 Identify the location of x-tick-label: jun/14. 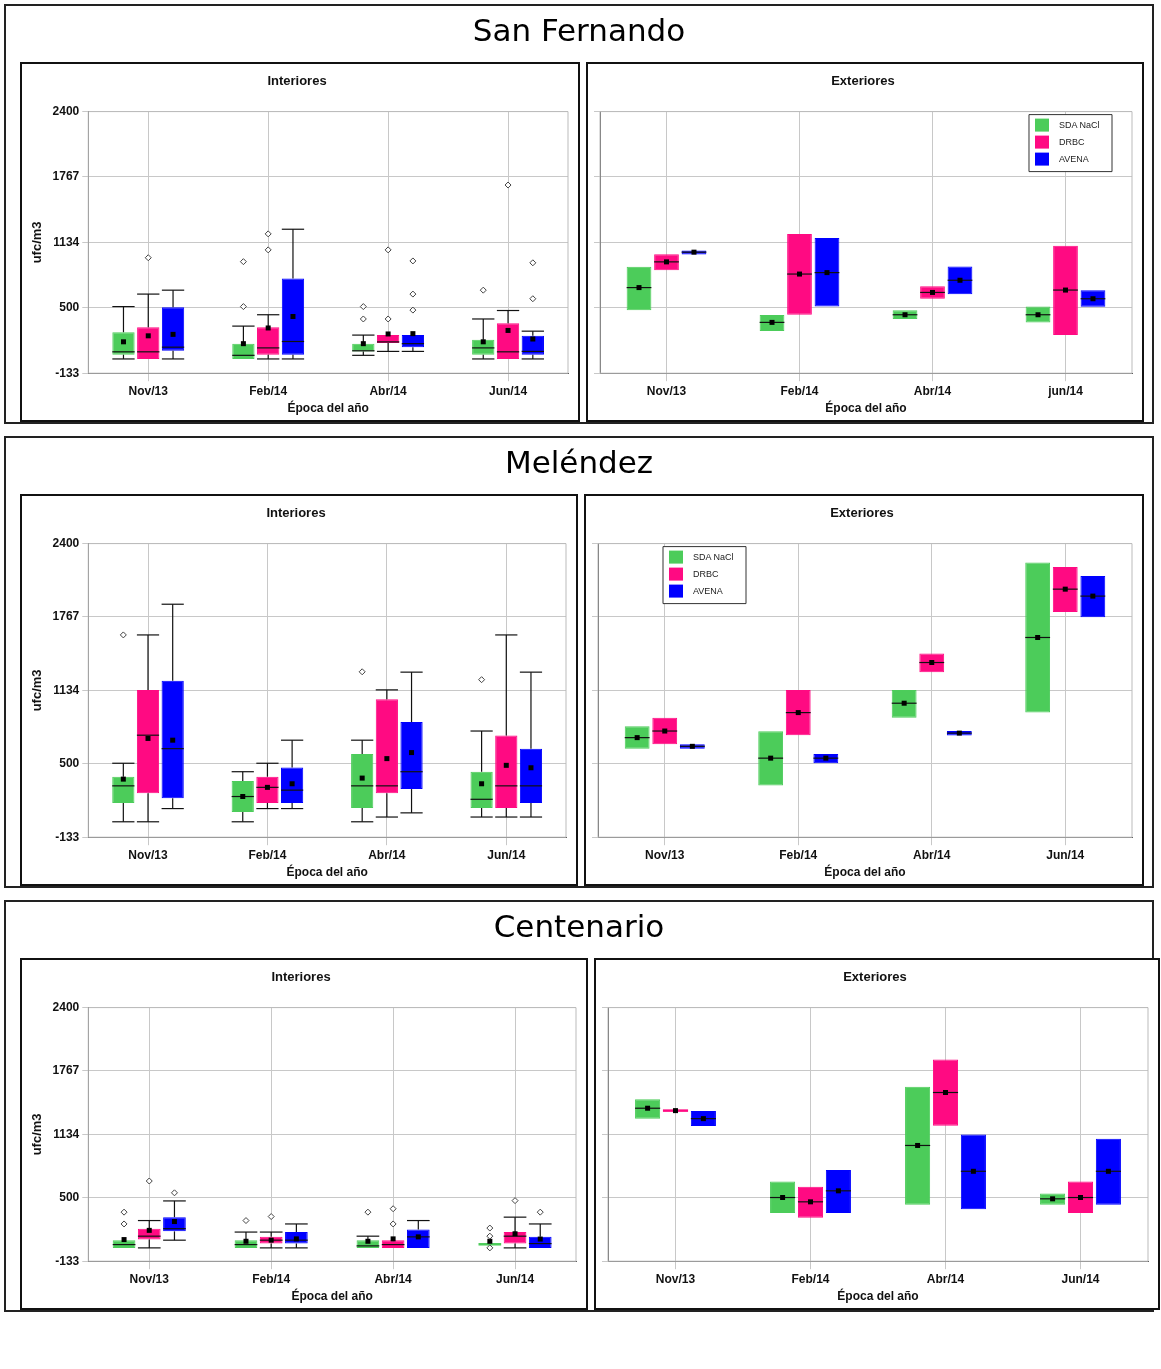
(1065, 390).